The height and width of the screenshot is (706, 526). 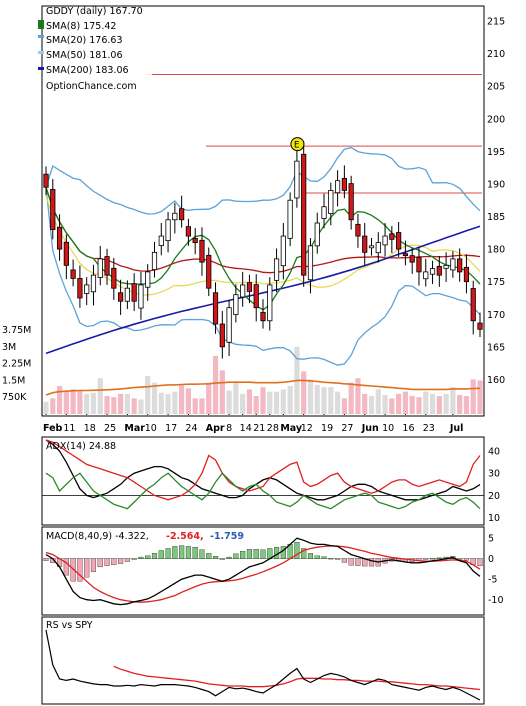 What do you see at coordinates (91, 86) in the screenshot?
I see `watermark: OptionChance.com` at bounding box center [91, 86].